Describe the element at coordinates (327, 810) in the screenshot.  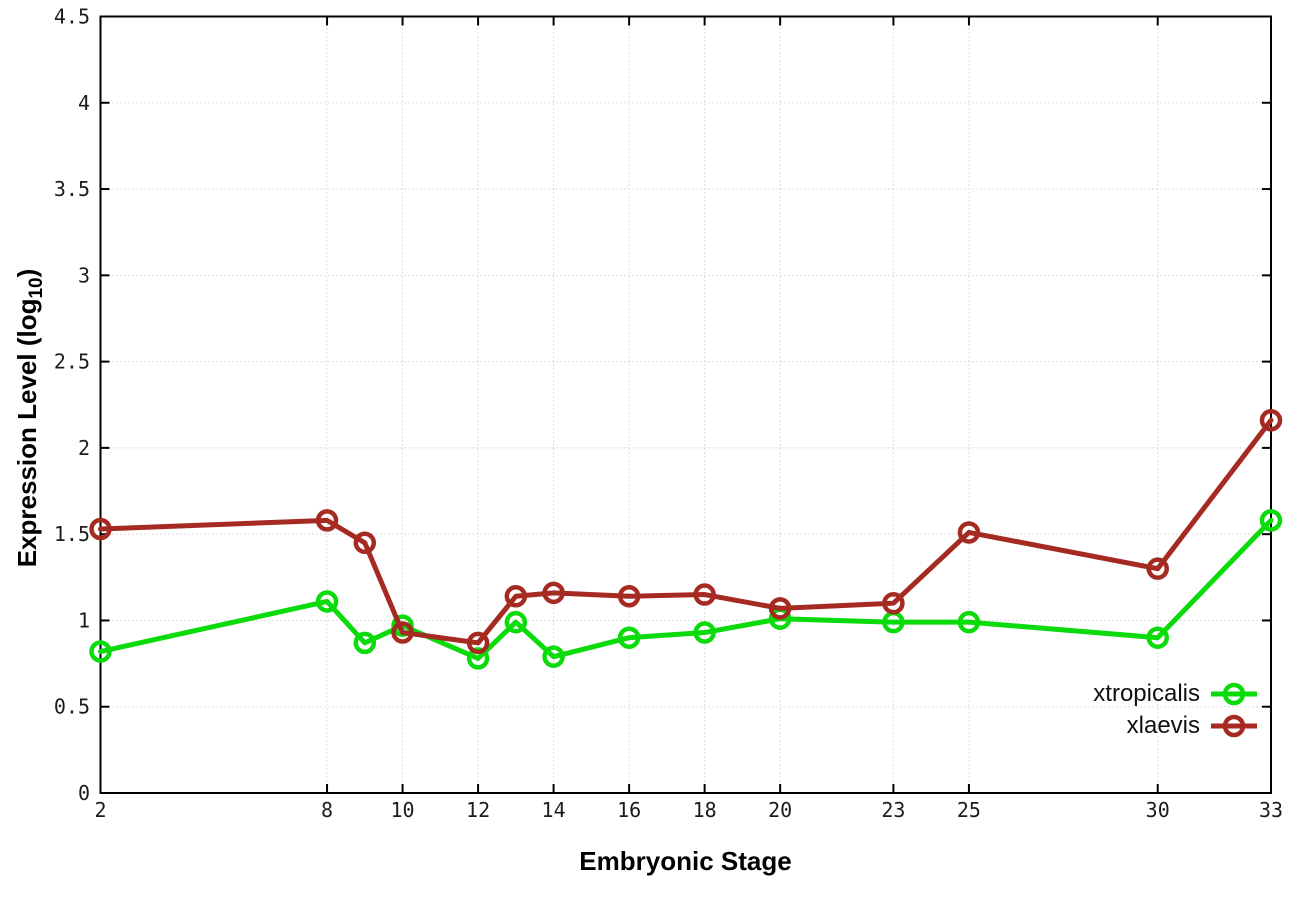
I see `x-tick-label: 8` at that location.